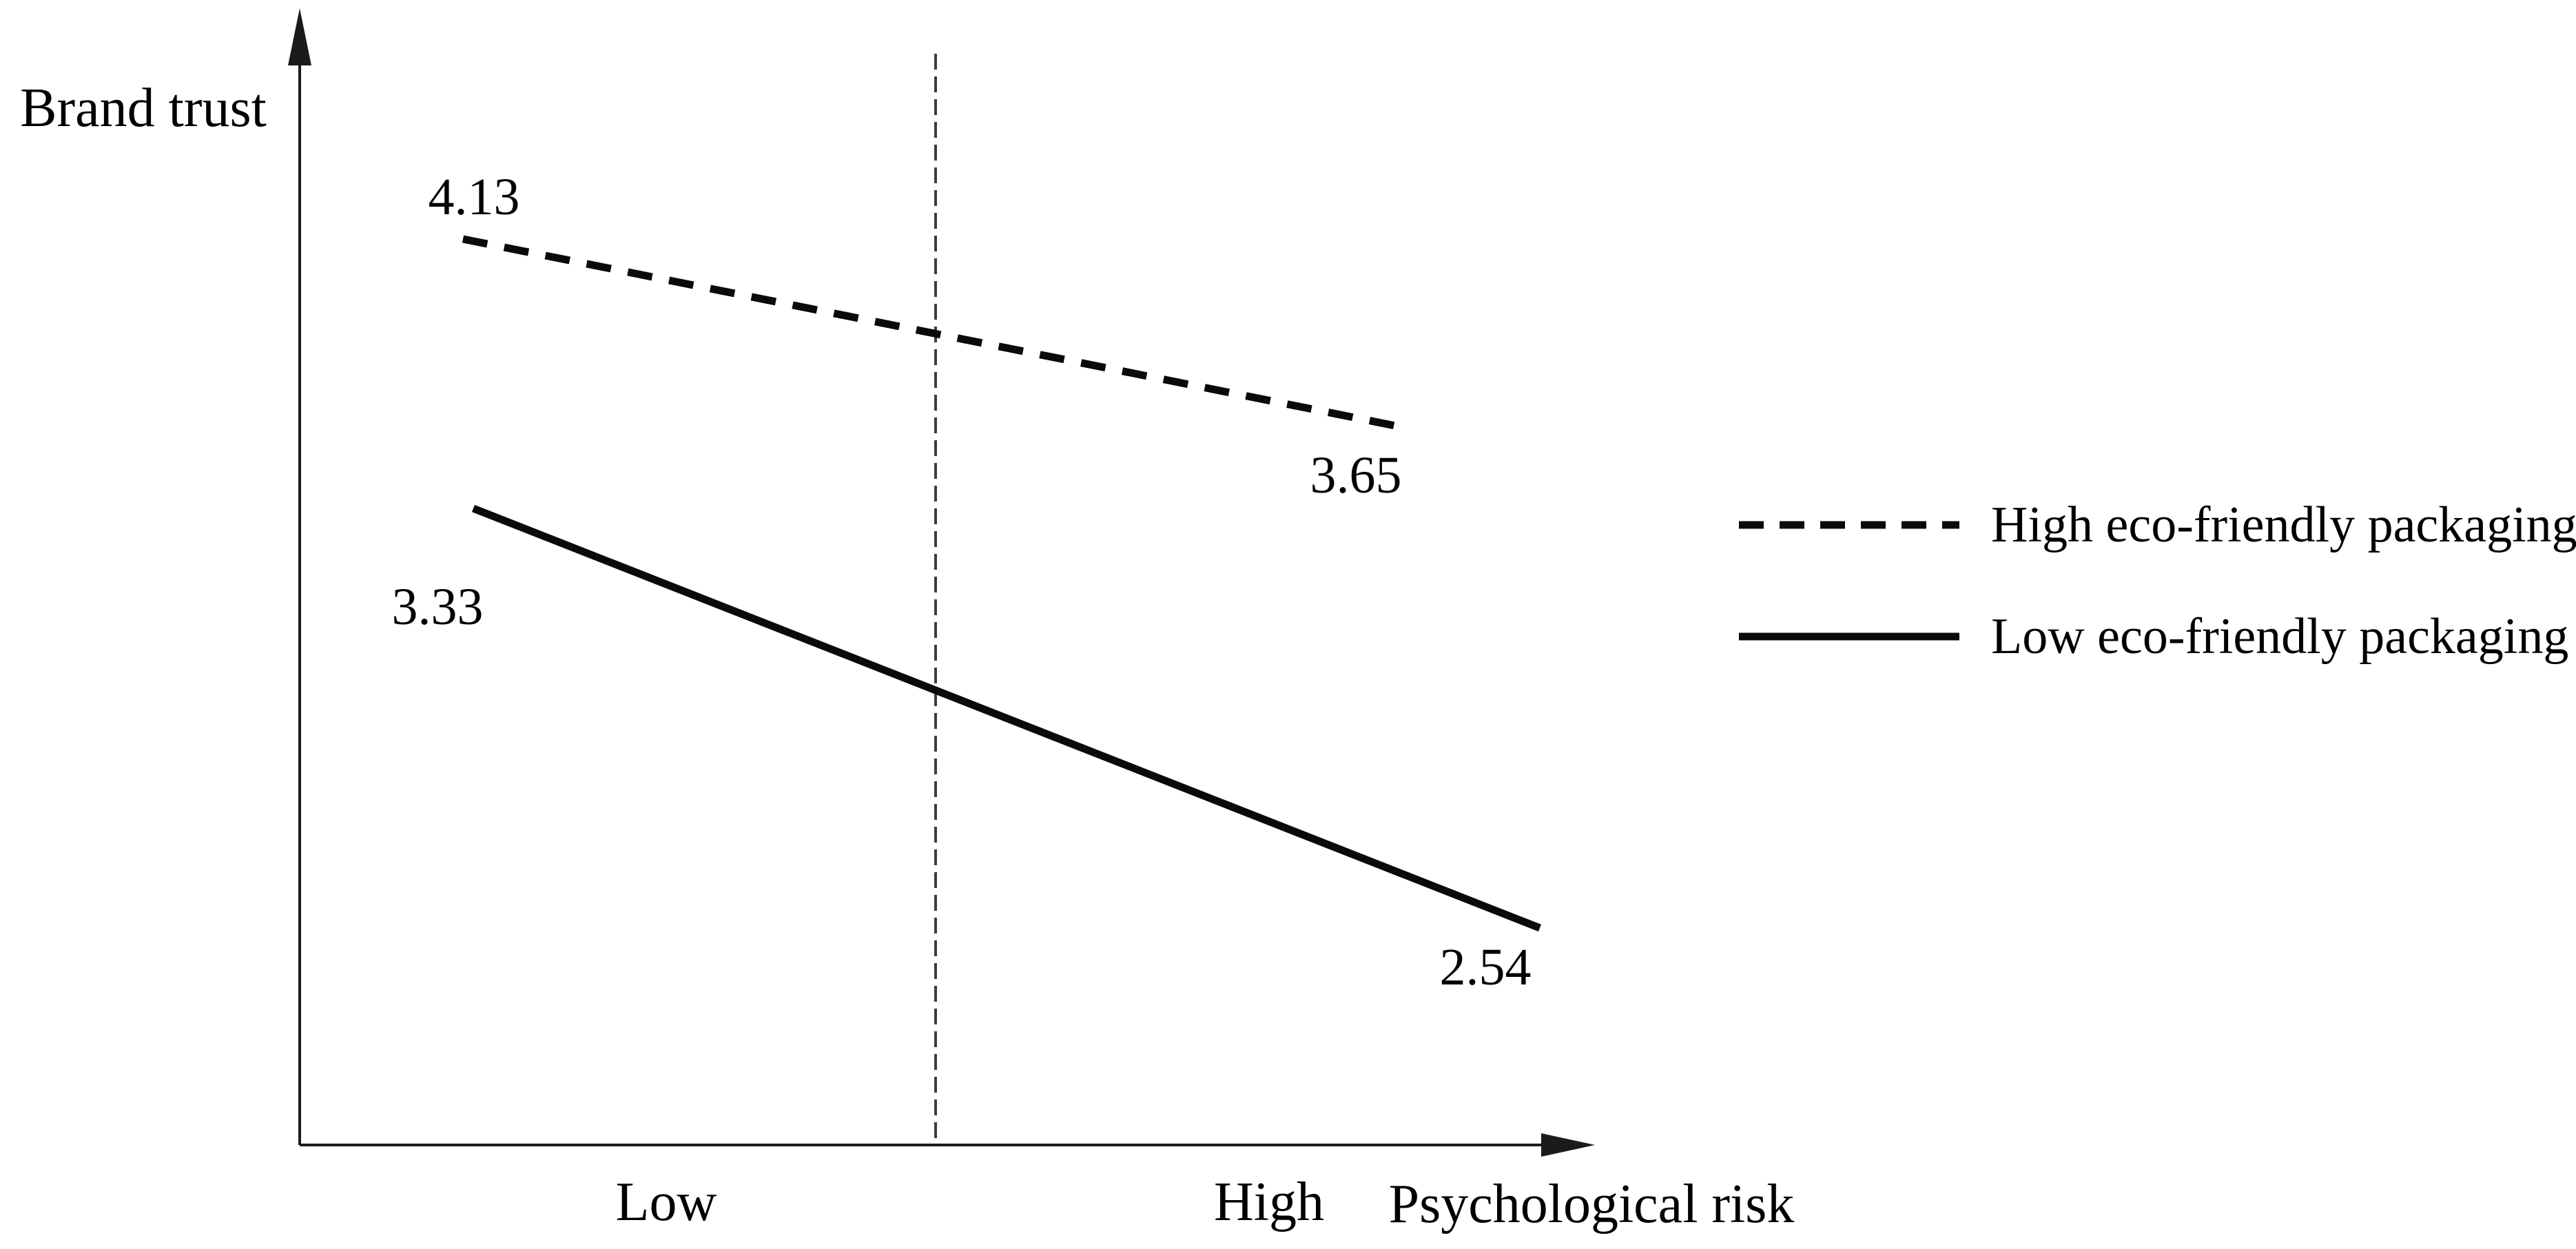  What do you see at coordinates (1591, 1204) in the screenshot?
I see `x-axis-title: Psychological risk` at bounding box center [1591, 1204].